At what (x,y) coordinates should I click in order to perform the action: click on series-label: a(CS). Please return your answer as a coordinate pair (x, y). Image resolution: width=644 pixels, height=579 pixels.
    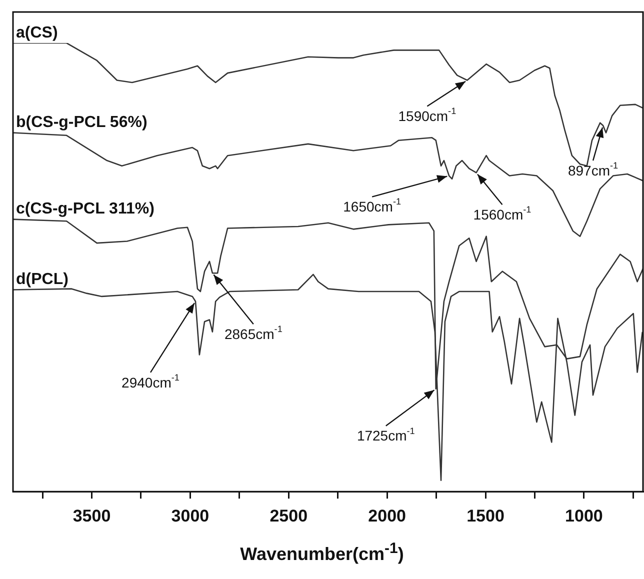
    Looking at the image, I should click on (37, 33).